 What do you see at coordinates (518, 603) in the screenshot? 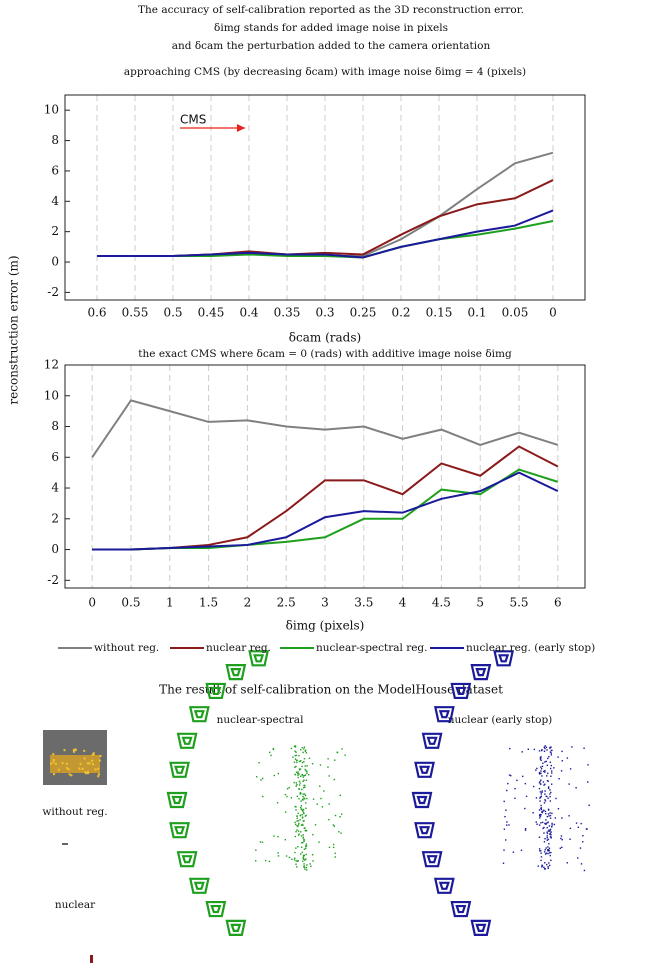
I see `x-tick-label: 5.5` at bounding box center [518, 603].